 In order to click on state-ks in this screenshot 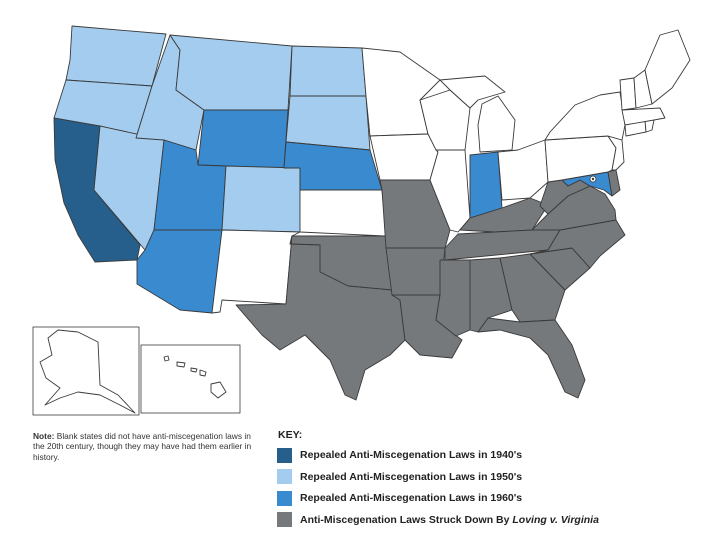, I will do `click(343, 213)`.